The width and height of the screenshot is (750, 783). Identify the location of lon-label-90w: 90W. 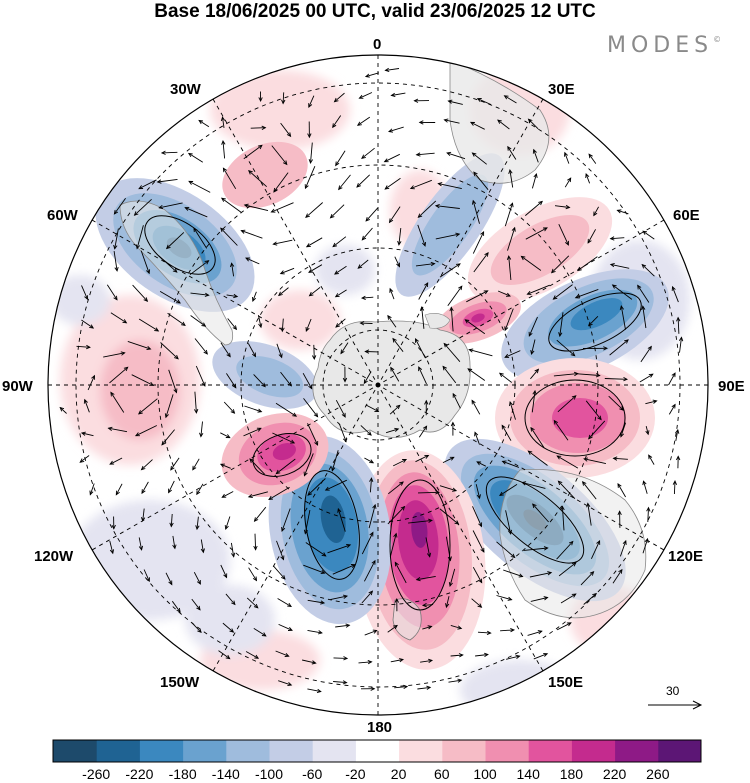
(17, 386).